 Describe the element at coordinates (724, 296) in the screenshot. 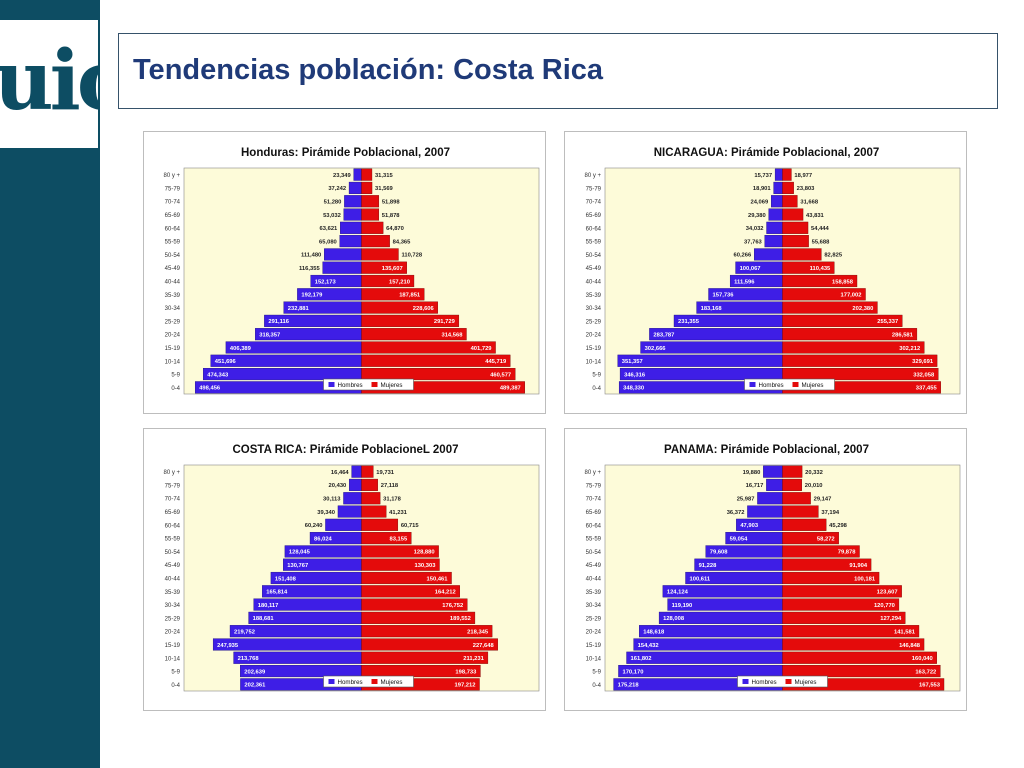

I see `data-label-hombres: 157,736` at that location.